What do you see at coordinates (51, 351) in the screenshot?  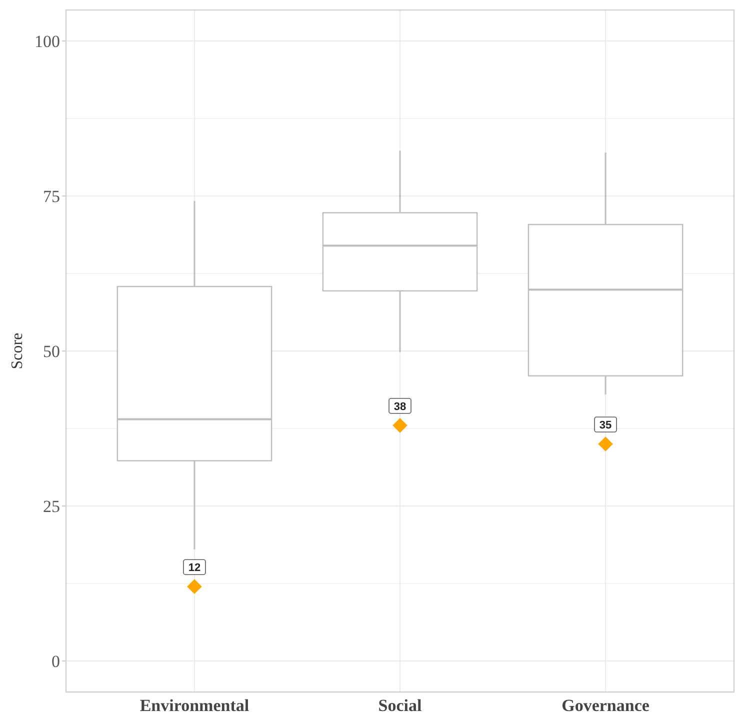 I see `y-tick-label: 50` at bounding box center [51, 351].